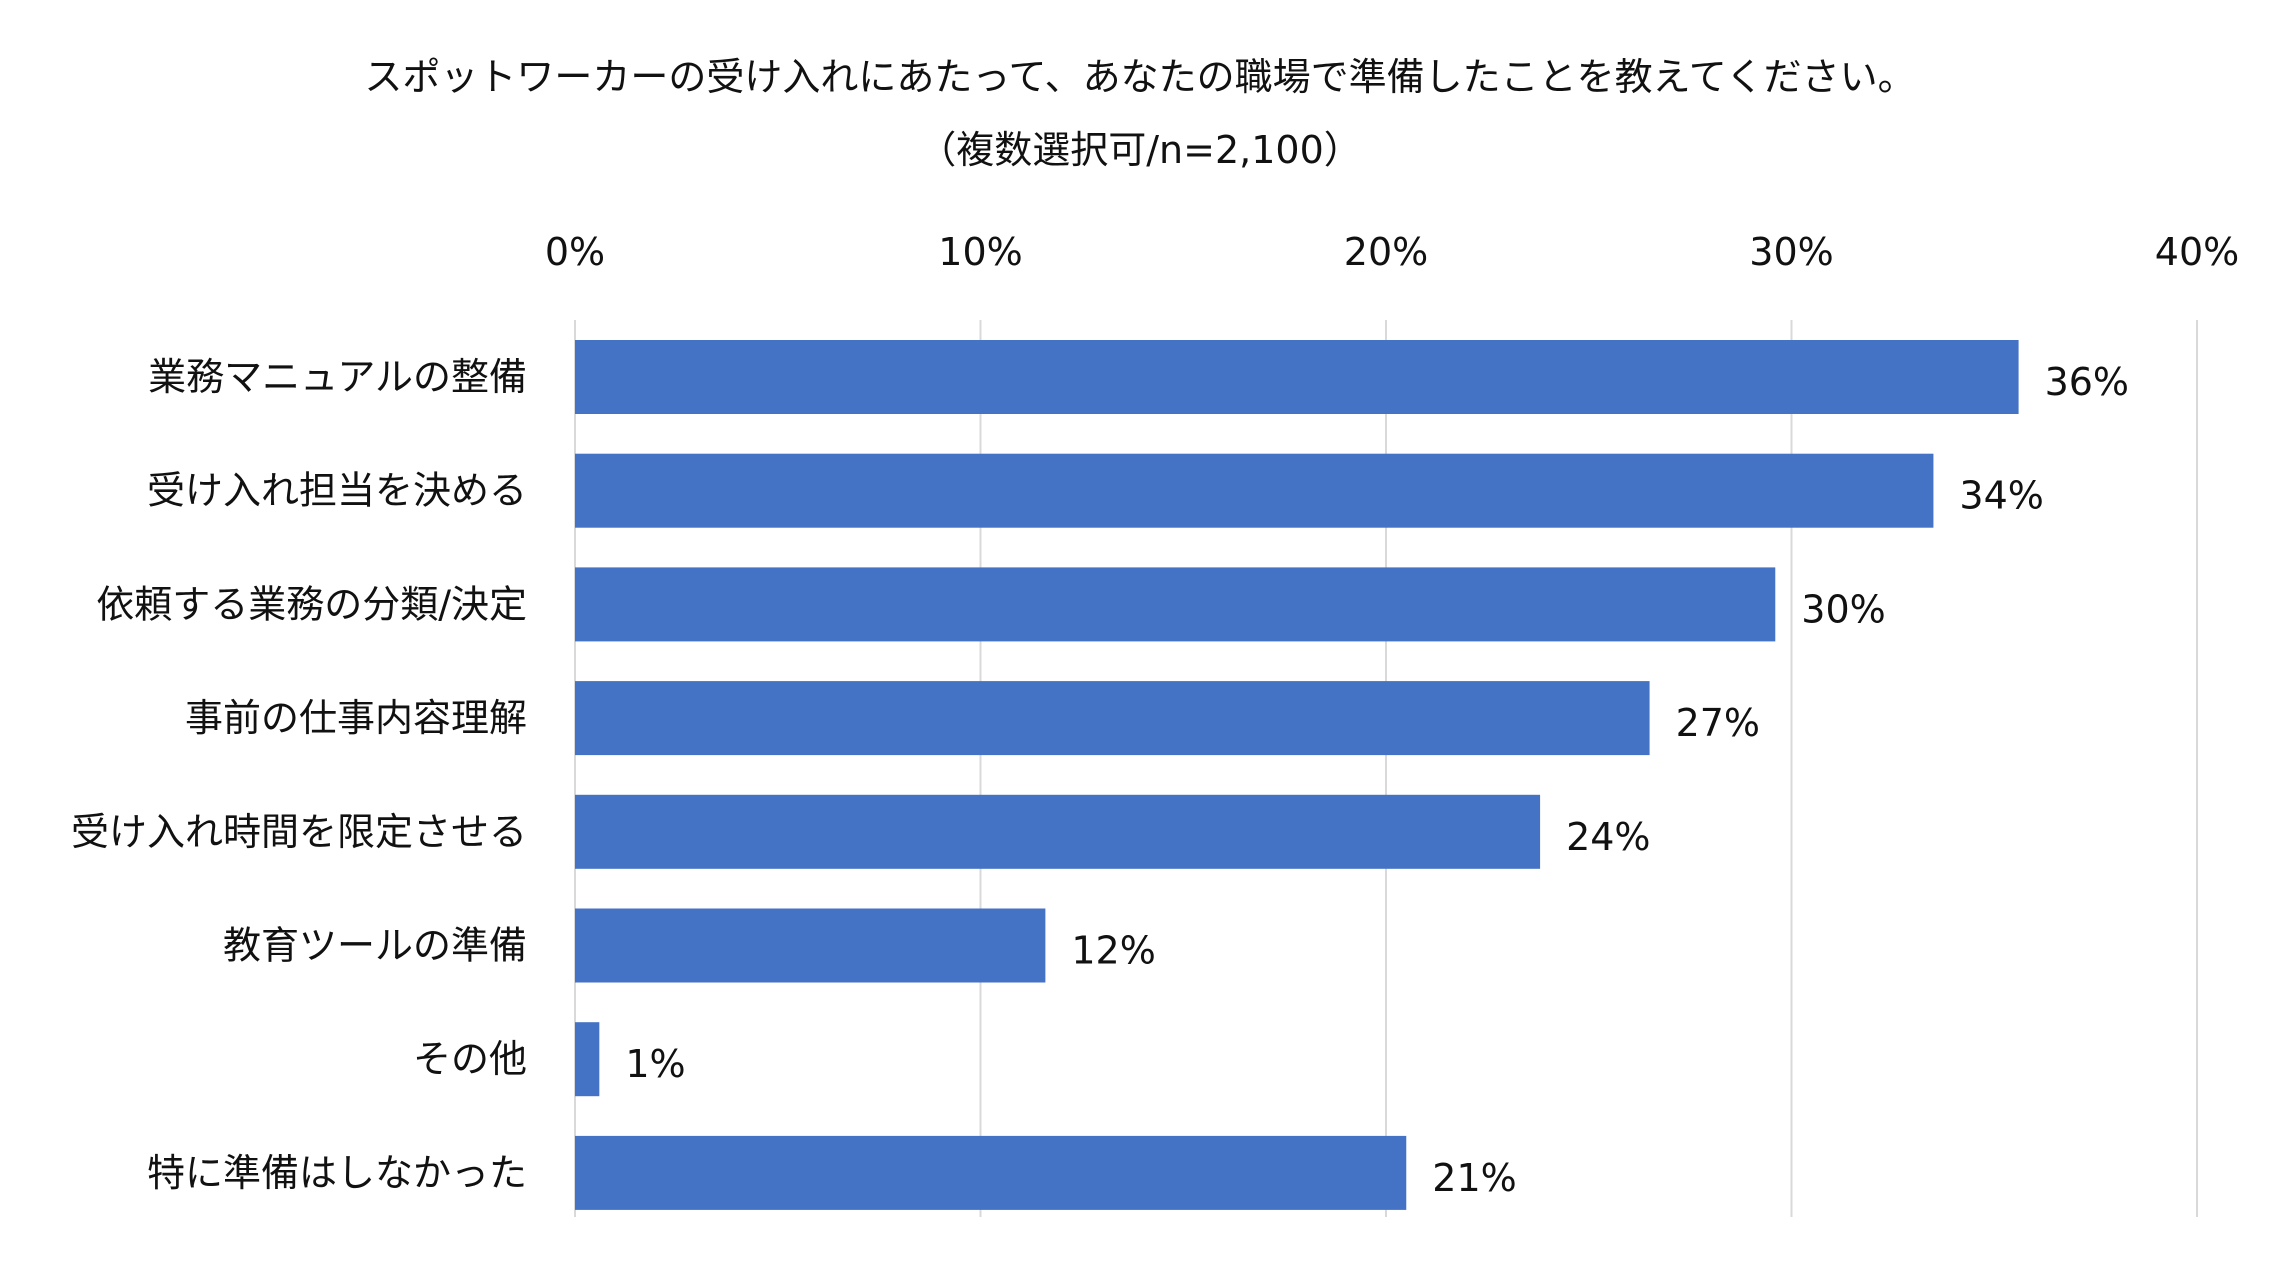 The image size is (2280, 1275). Describe the element at coordinates (1608, 837) in the screenshot. I see `value-label: 24%` at that location.